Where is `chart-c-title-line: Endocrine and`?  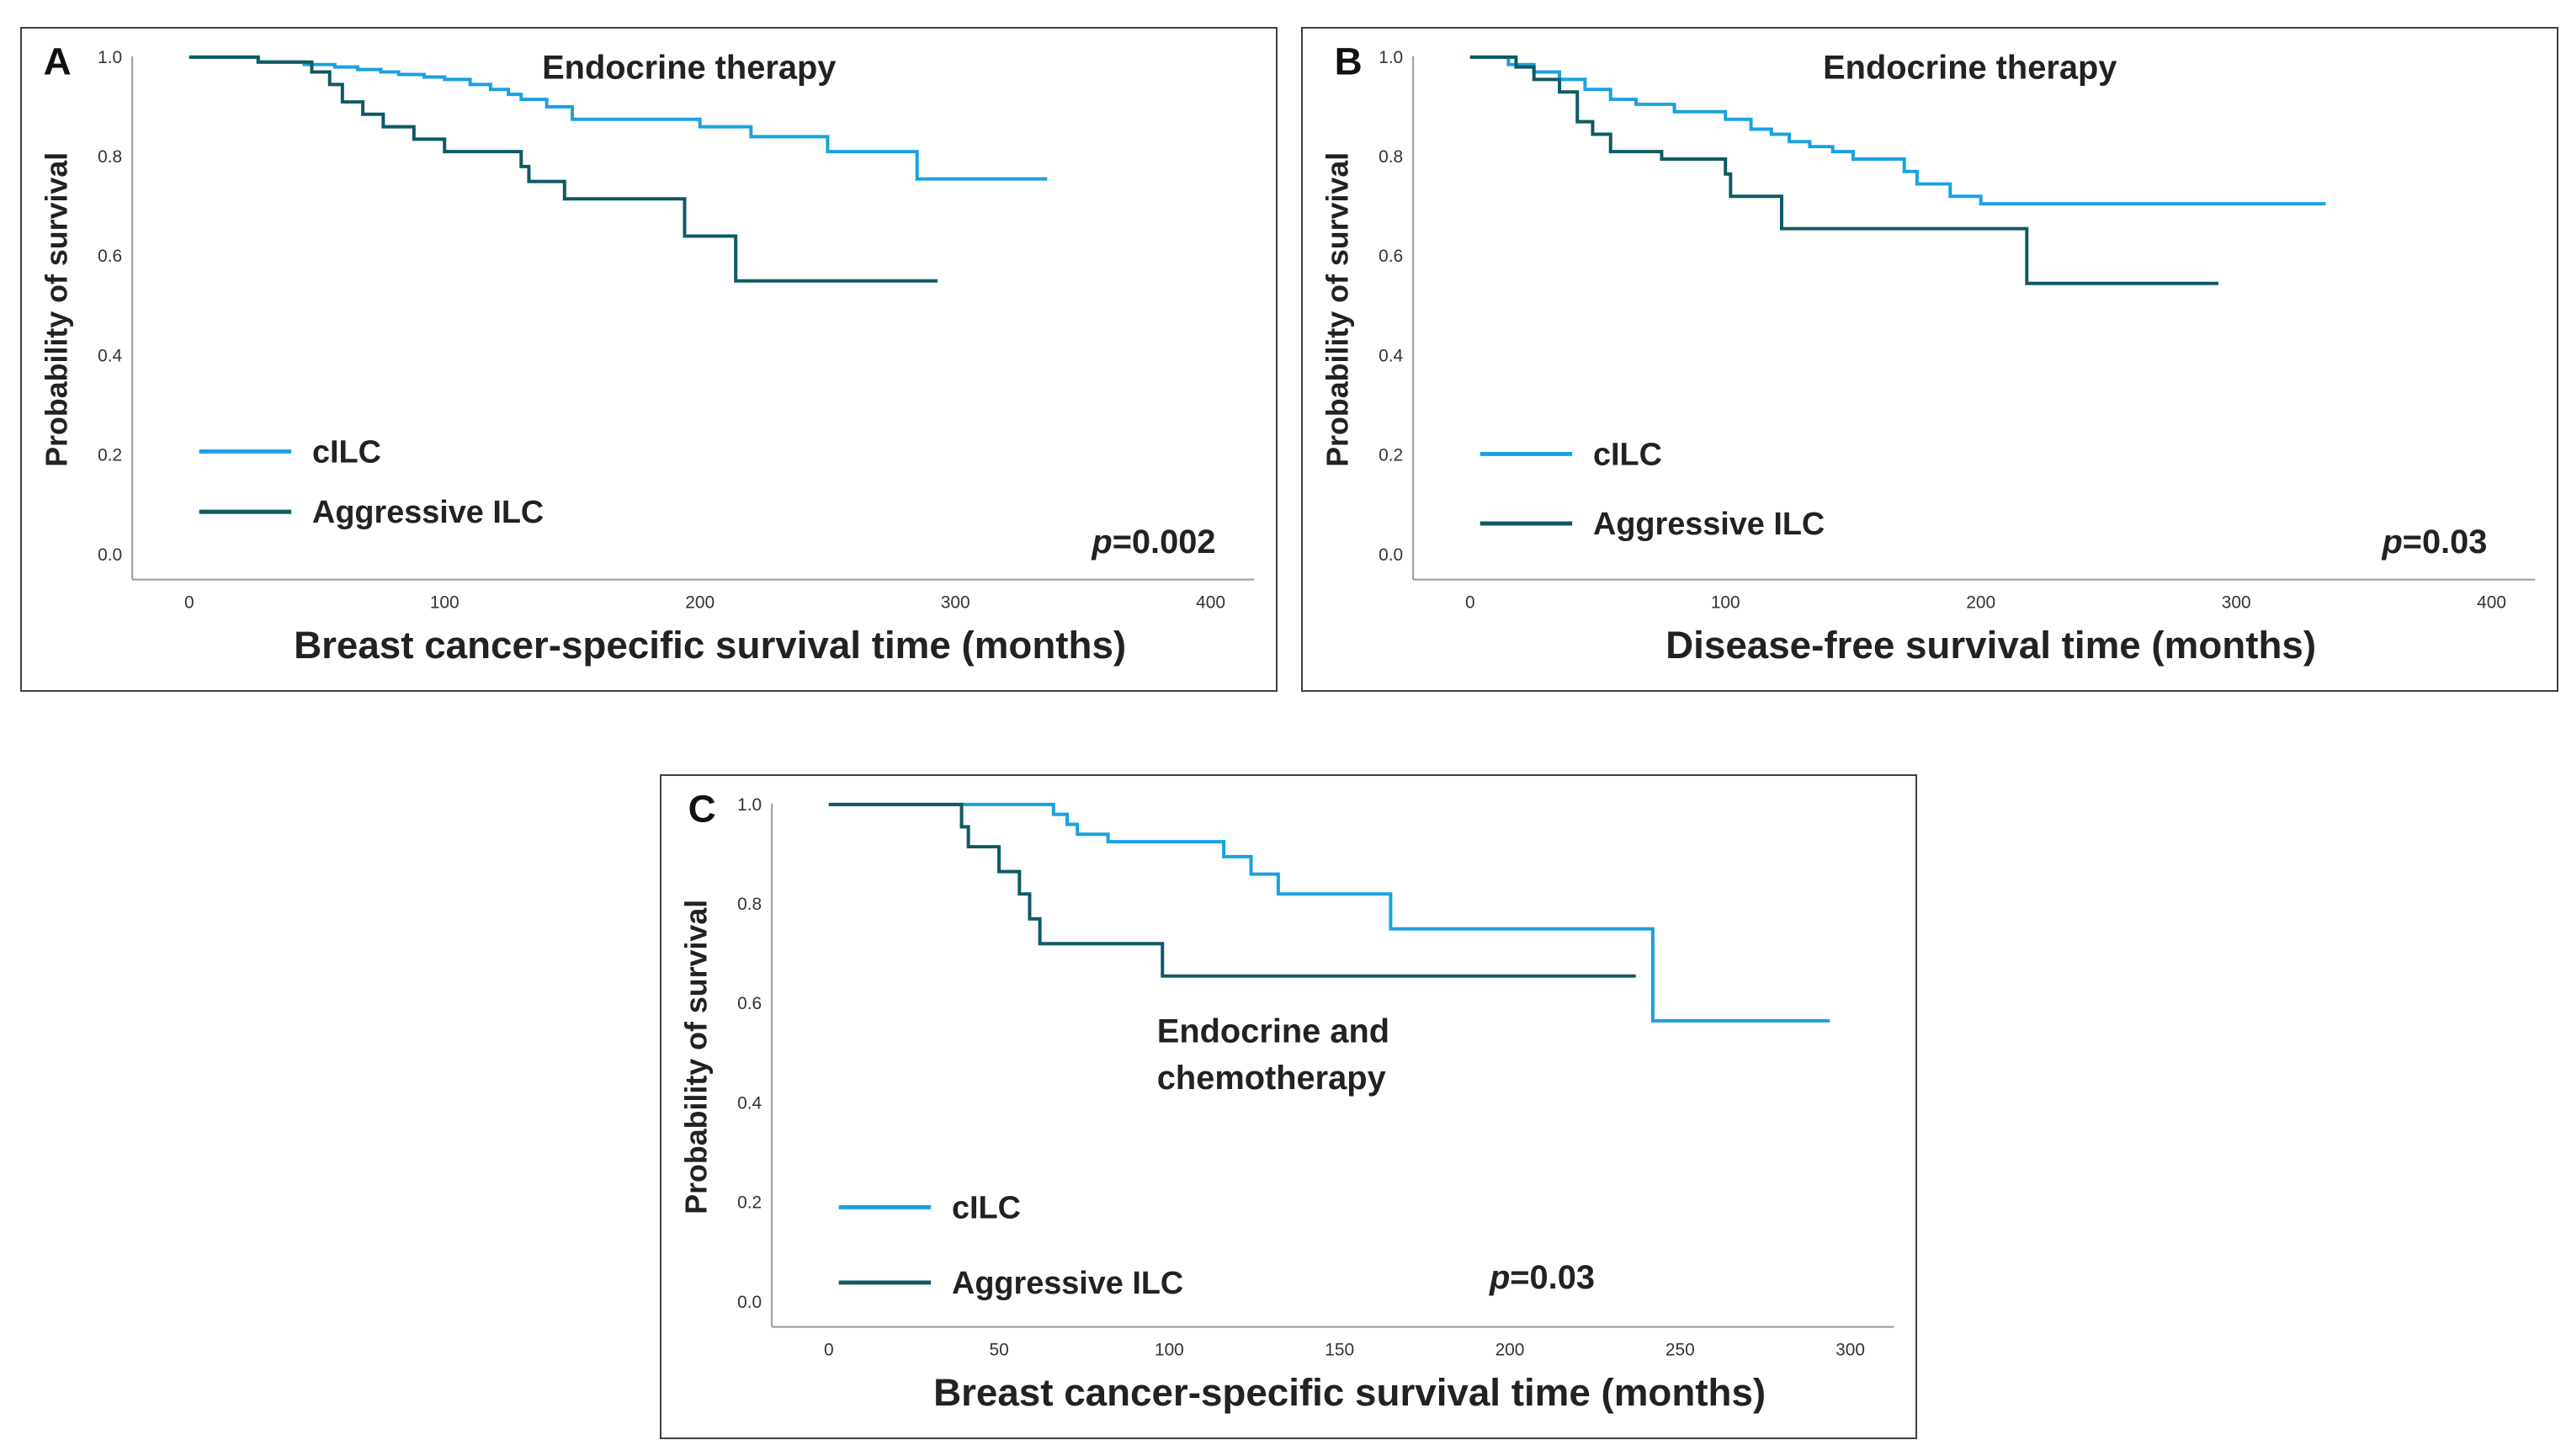 chart-c-title-line: Endocrine and is located at coordinates (1273, 1030).